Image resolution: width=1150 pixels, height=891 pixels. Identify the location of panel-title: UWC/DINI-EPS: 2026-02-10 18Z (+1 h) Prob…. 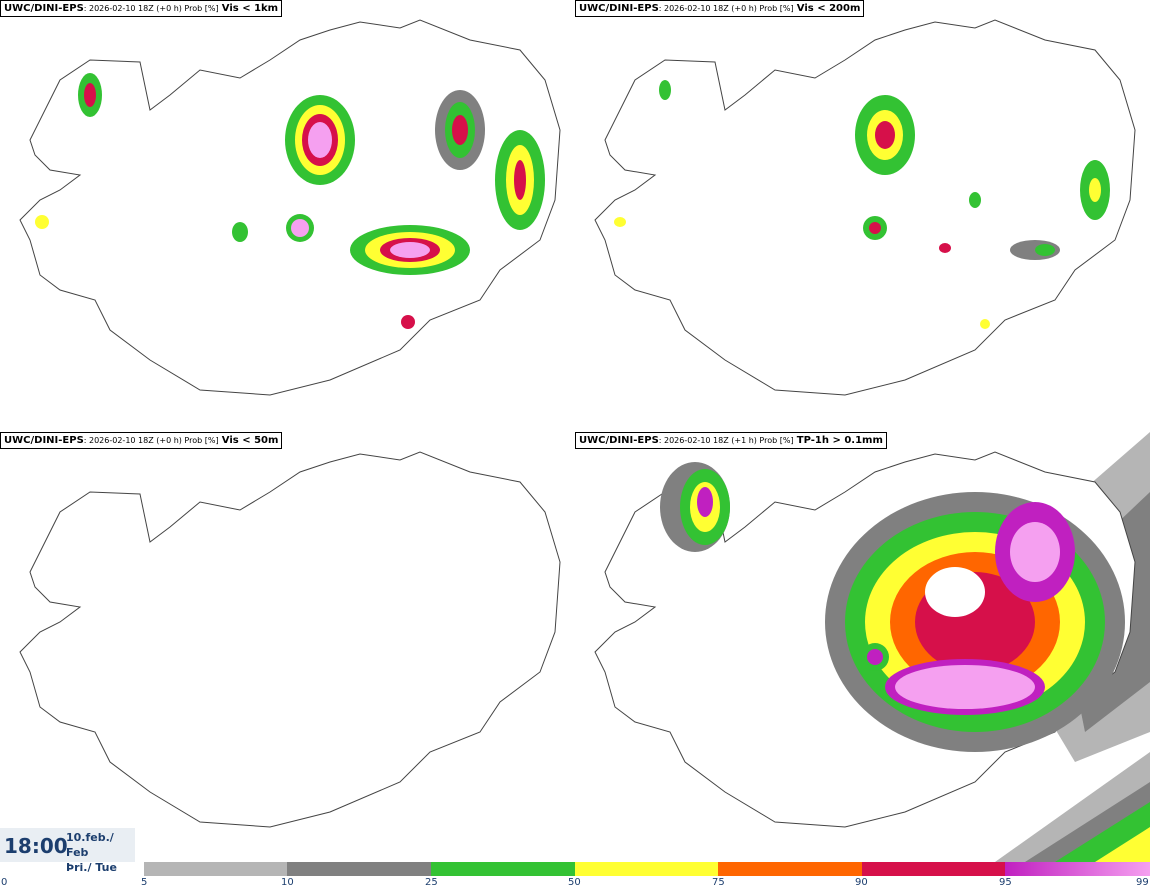
(731, 440).